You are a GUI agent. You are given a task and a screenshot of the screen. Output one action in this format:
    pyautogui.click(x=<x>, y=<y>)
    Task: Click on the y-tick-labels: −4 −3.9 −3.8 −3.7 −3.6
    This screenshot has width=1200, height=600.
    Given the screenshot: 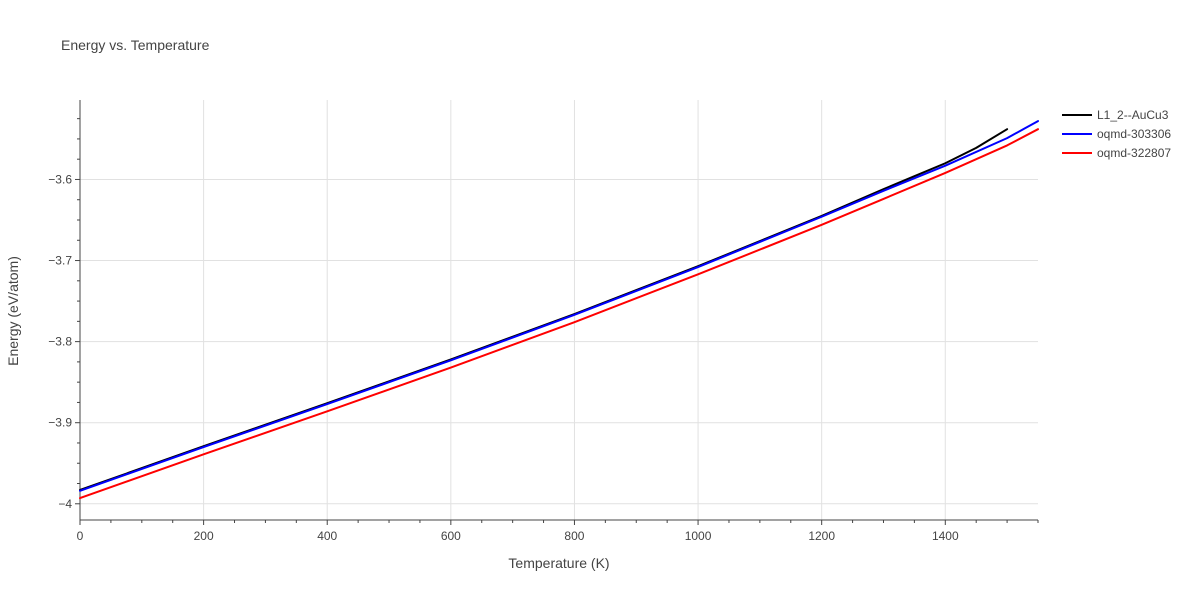 What is the action you would take?
    pyautogui.click(x=60, y=341)
    